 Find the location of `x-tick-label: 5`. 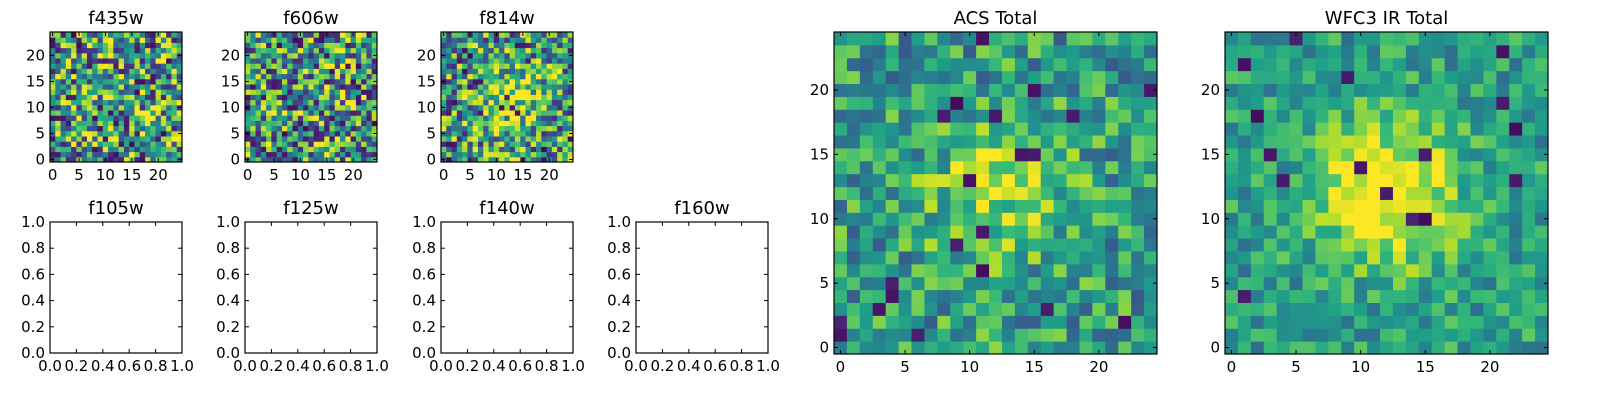

x-tick-label: 5 is located at coordinates (905, 367).